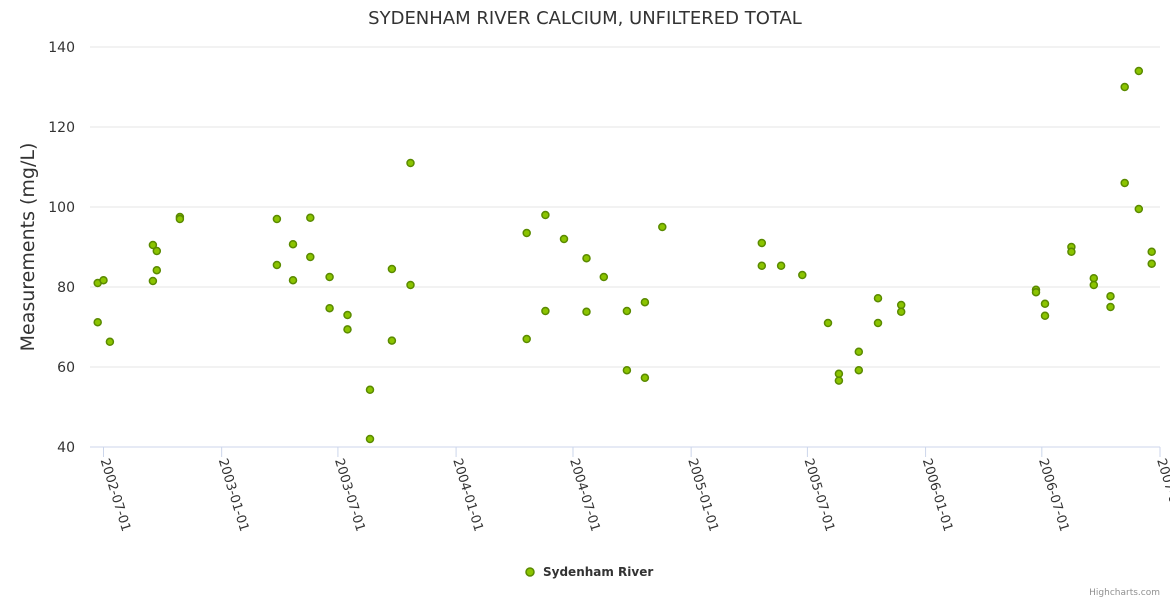 This screenshot has height=600, width=1170. What do you see at coordinates (61, 48) in the screenshot?
I see `y-tick-label: 140` at bounding box center [61, 48].